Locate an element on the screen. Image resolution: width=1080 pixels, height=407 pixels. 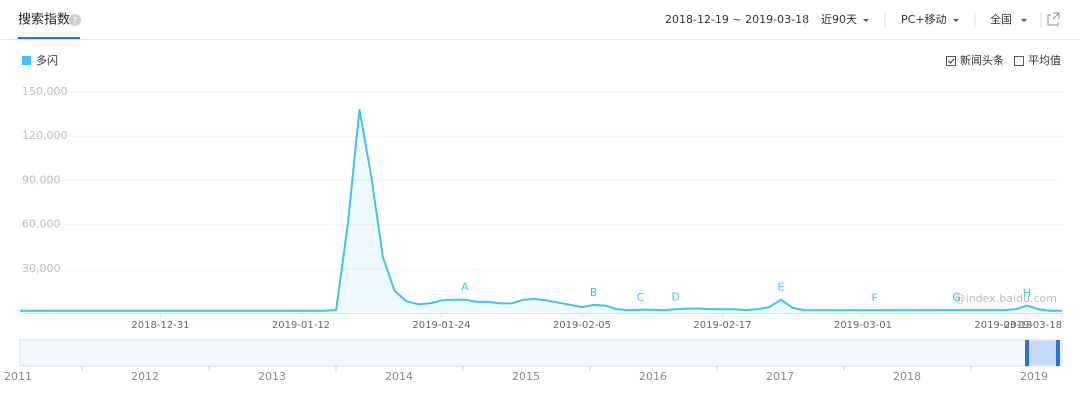
annotation-label: B is located at coordinates (594, 292).